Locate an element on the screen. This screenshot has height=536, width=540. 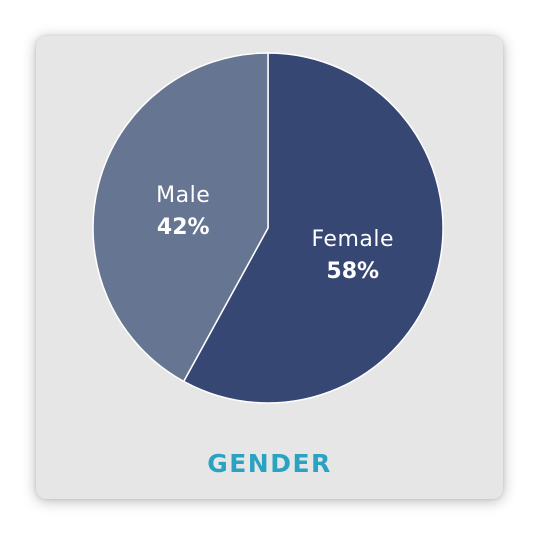
slice-label-male: Male is located at coordinates (183, 195).